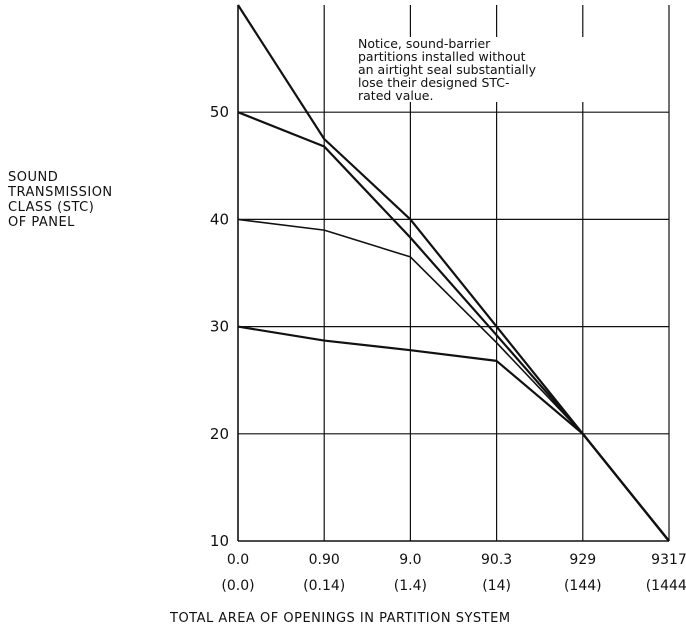 This screenshot has height=637, width=686. Describe the element at coordinates (410, 560) in the screenshot. I see `x-tick-label-metric: 9.0` at that location.